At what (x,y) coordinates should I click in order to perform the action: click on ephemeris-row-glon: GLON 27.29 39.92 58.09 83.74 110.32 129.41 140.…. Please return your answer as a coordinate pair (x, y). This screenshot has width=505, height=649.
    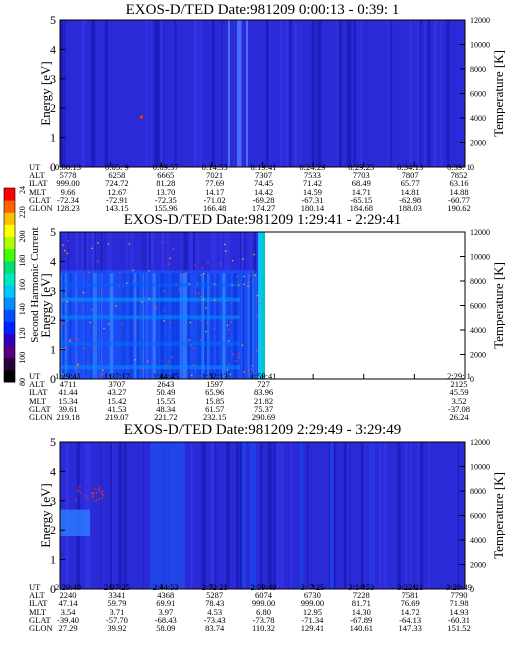
    Looking at the image, I should click on (252, 628).